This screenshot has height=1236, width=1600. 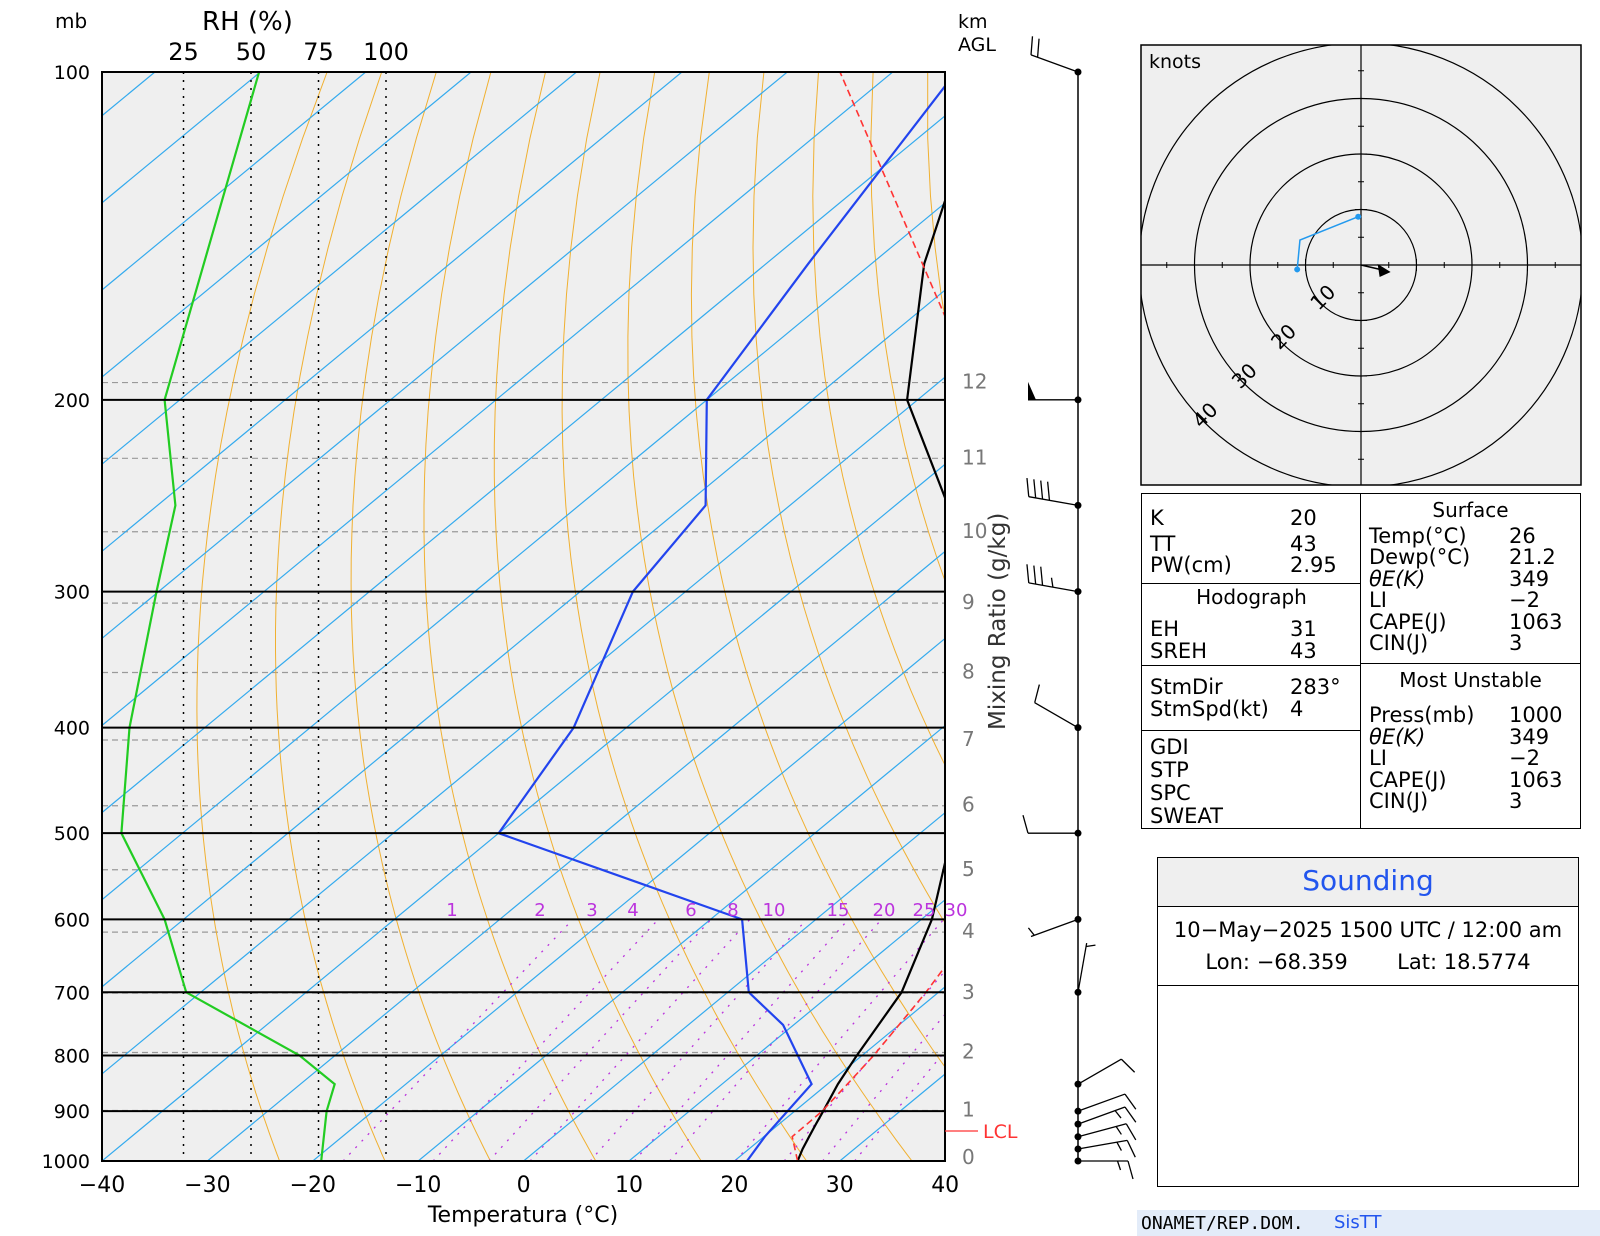 What do you see at coordinates (451, 910) in the screenshot?
I see `mixing-ratio-tick-label: 1` at bounding box center [451, 910].